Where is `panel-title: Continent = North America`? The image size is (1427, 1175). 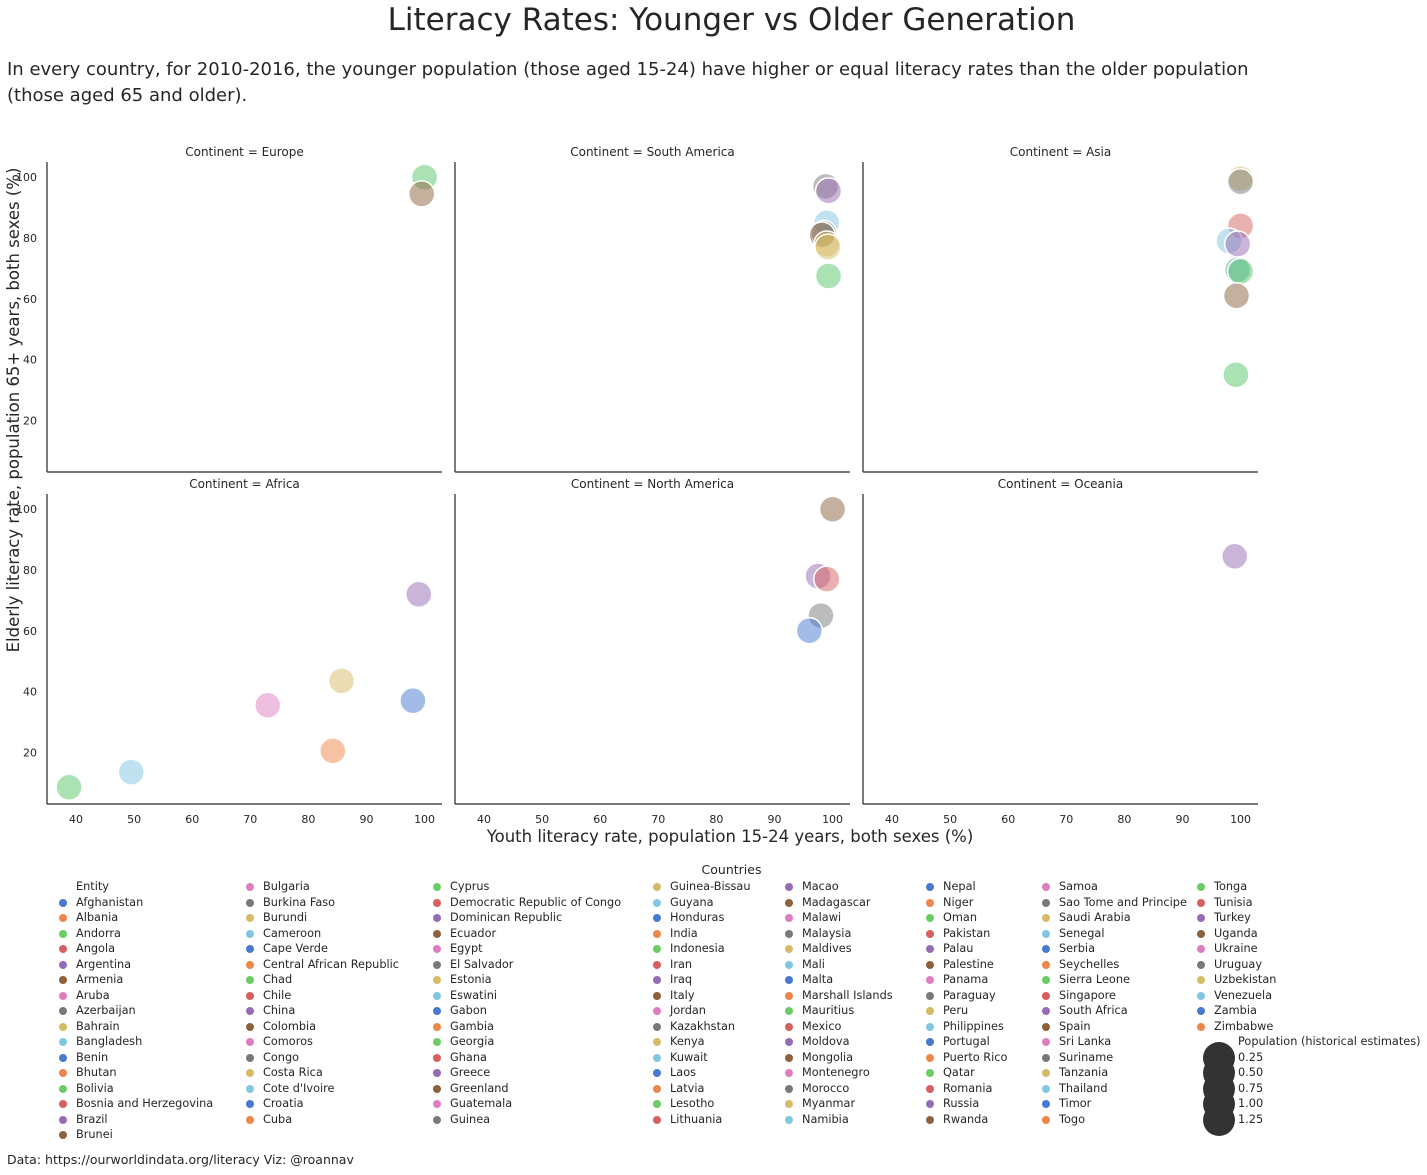
panel-title: Continent = North America is located at coordinates (652, 484).